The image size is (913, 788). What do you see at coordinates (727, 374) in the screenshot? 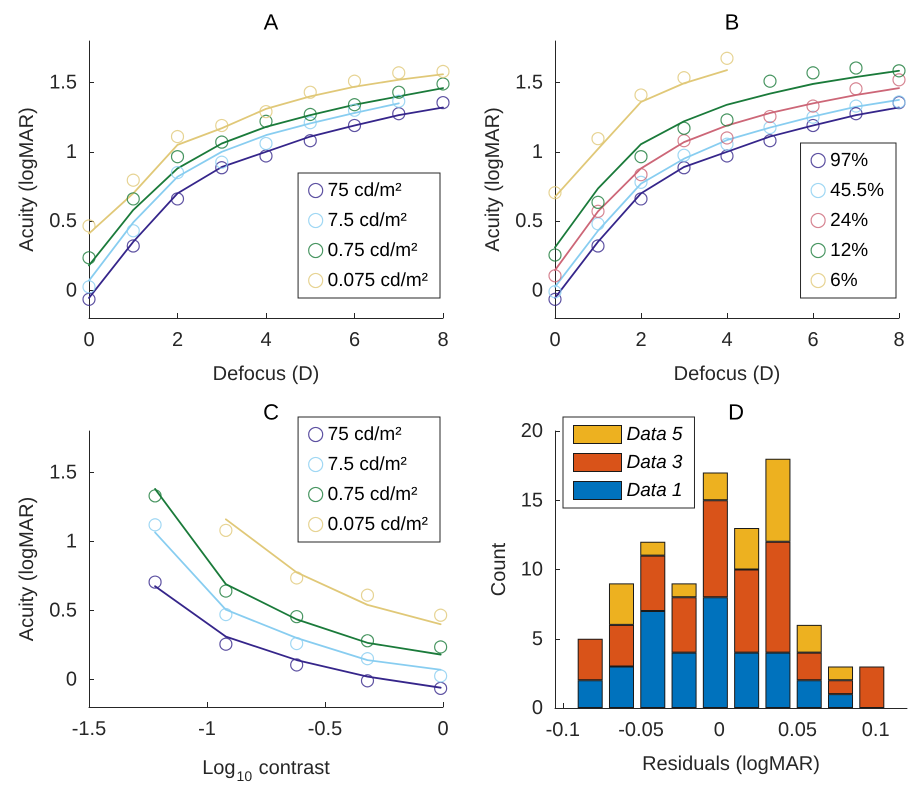
I see `x-axis-title: Defocus (D)` at bounding box center [727, 374].